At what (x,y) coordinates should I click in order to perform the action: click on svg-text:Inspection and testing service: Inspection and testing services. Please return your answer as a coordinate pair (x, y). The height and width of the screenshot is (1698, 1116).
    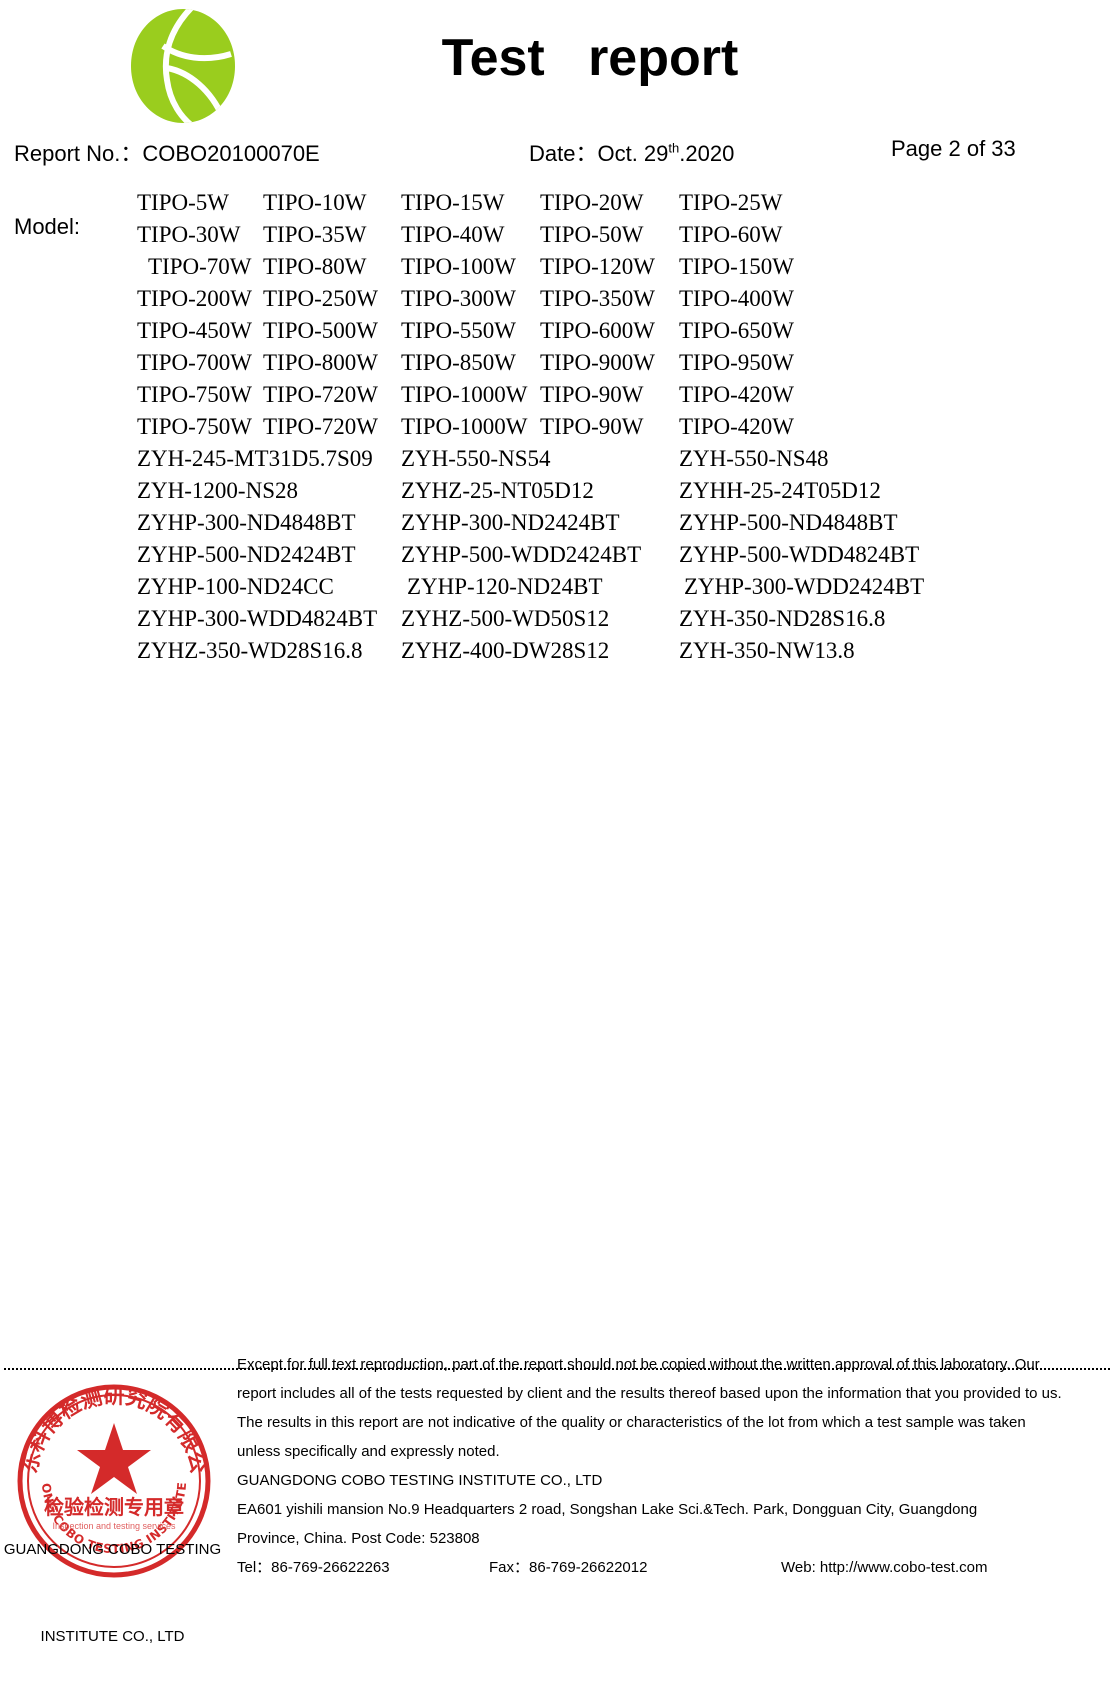
    Looking at the image, I should click on (114, 1526).